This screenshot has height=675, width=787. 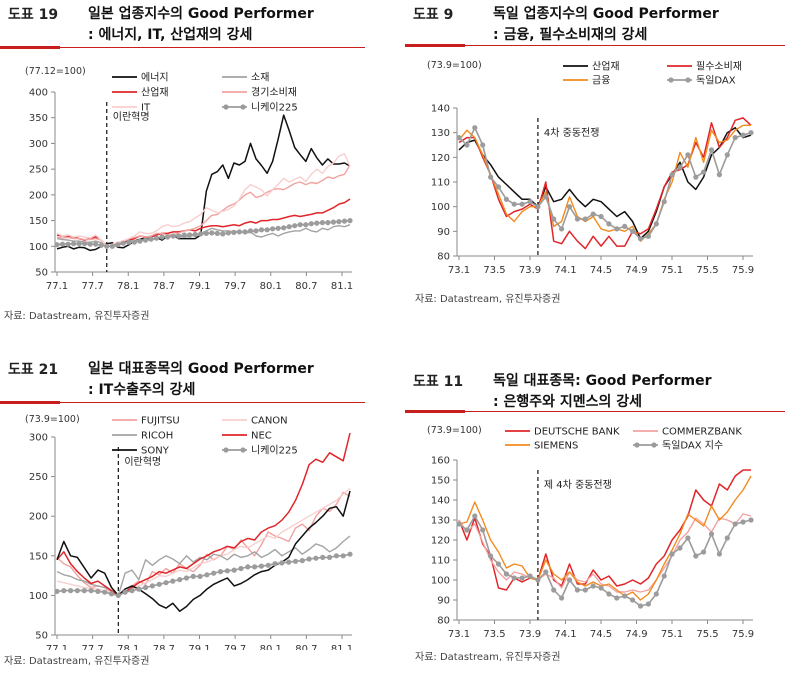 What do you see at coordinates (274, 108) in the screenshot?
I see `legend-label: 니케이225` at bounding box center [274, 108].